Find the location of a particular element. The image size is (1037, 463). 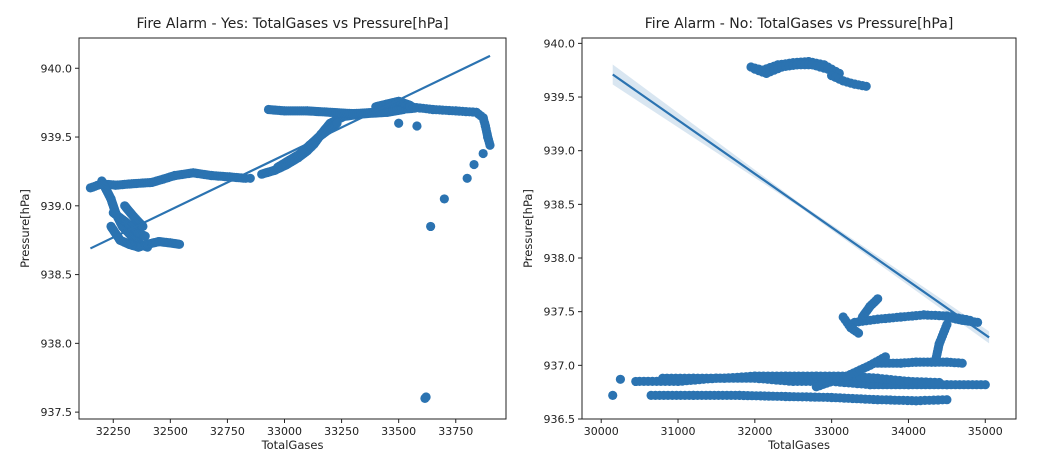

x-tick-label: 35000 is located at coordinates (985, 431).